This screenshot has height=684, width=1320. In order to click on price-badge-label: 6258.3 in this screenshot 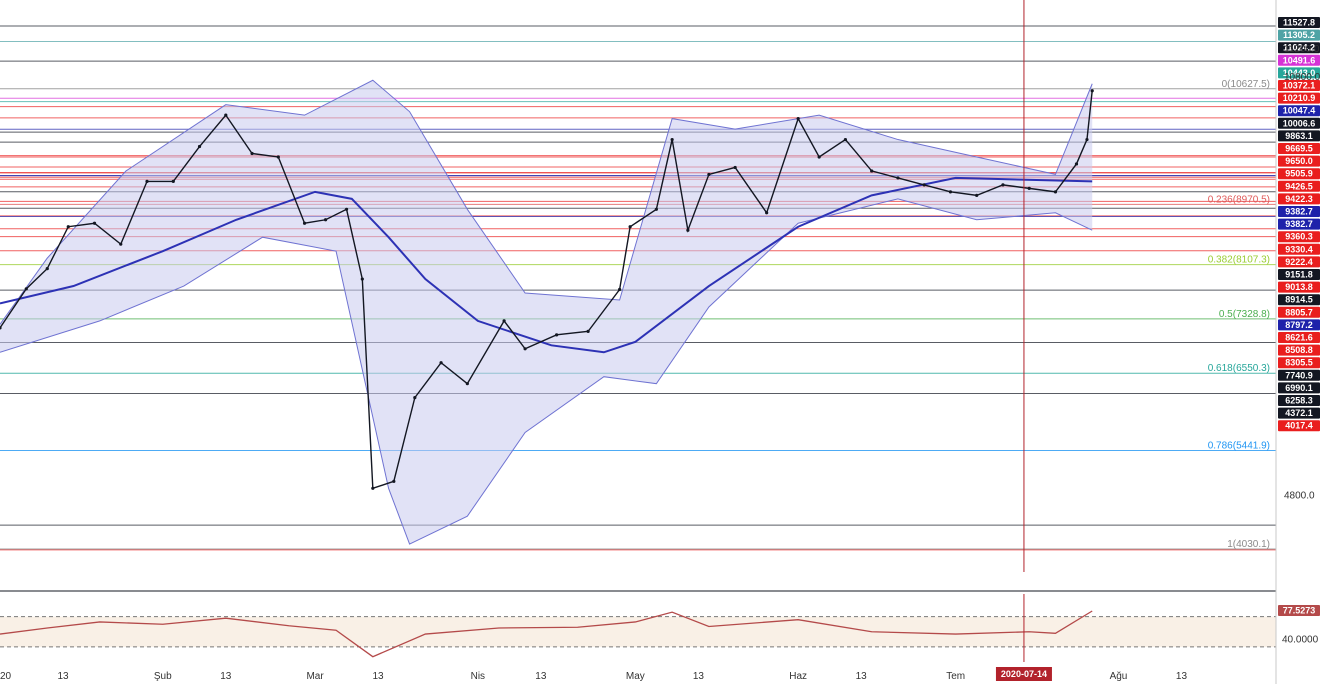, I will do `click(1299, 401)`.